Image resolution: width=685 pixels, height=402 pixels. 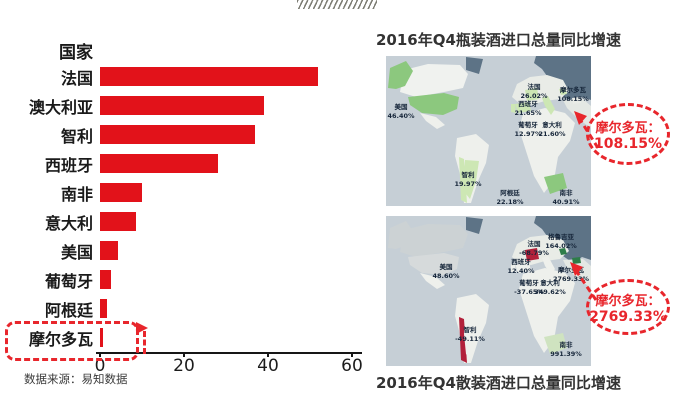 I want to click on region-asia, so click(x=562, y=239).